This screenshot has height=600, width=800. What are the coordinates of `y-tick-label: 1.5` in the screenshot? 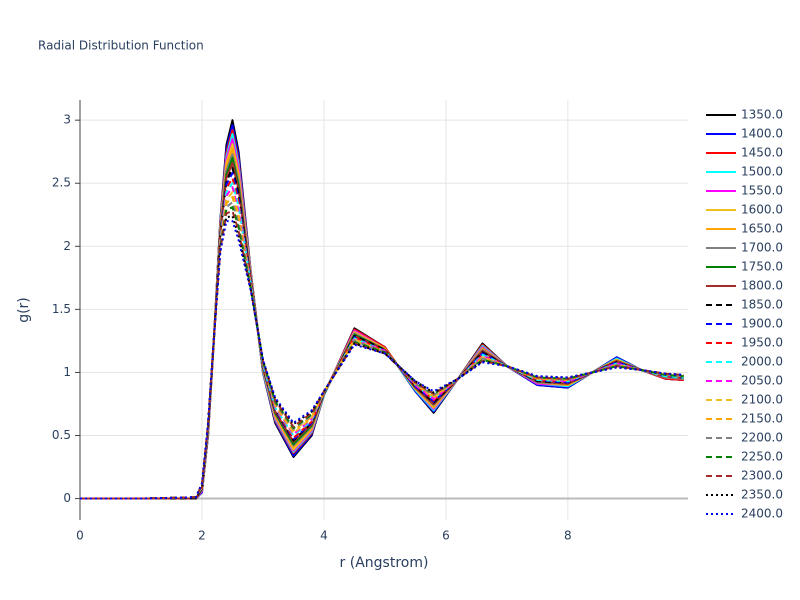 It's located at (61, 309).